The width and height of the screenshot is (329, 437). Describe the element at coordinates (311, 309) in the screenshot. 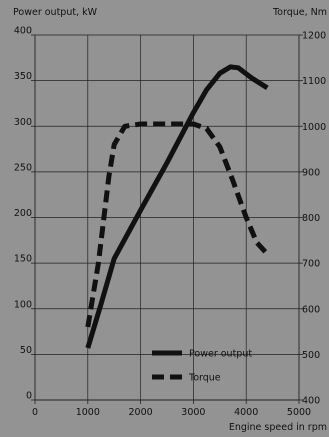

I see `right-tick-label: 600` at that location.